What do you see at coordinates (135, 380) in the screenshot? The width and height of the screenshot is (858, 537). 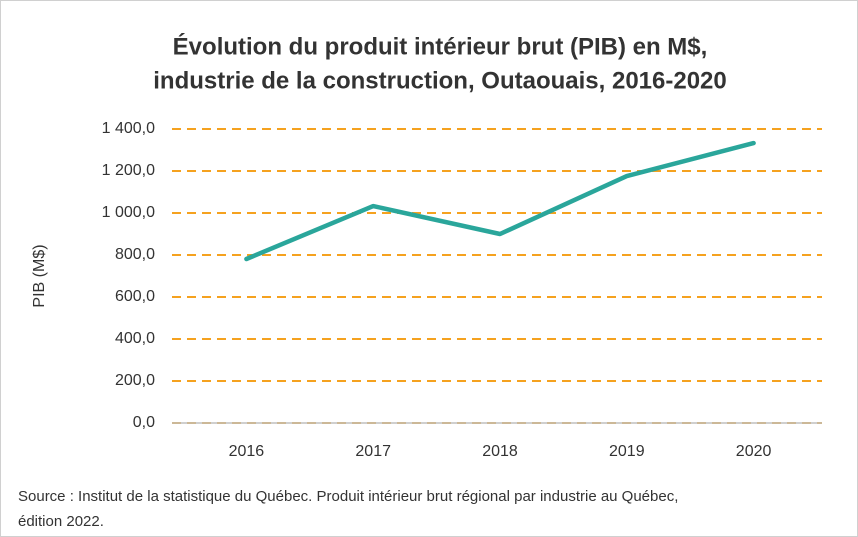 I see `y-tick-label: 200,0` at bounding box center [135, 380].